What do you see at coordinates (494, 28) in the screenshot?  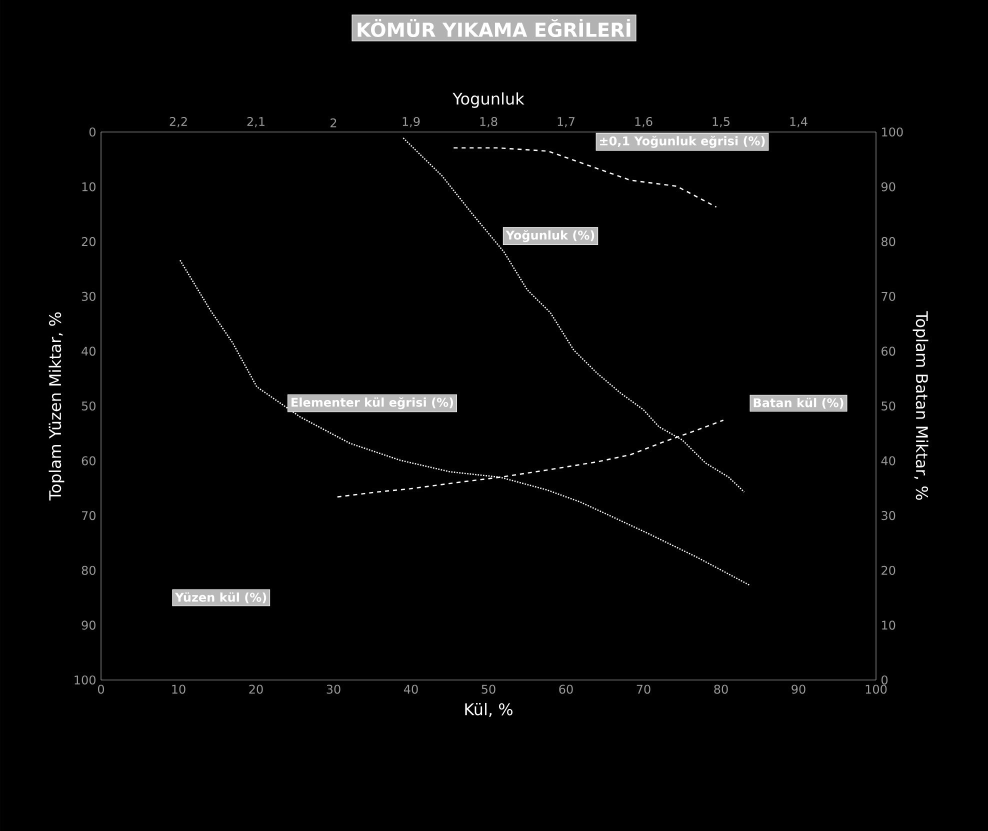 I see `chart-title: KÖMÜR YIKAMA EĞRİLERİ` at bounding box center [494, 28].